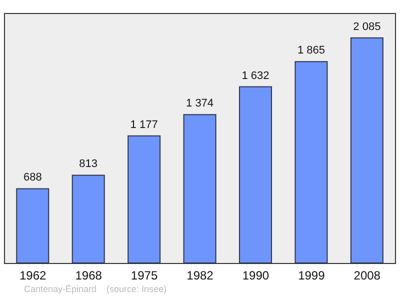 This screenshot has height=299, width=400. What do you see at coordinates (88, 275) in the screenshot?
I see `x-tick-label: 1968` at bounding box center [88, 275].